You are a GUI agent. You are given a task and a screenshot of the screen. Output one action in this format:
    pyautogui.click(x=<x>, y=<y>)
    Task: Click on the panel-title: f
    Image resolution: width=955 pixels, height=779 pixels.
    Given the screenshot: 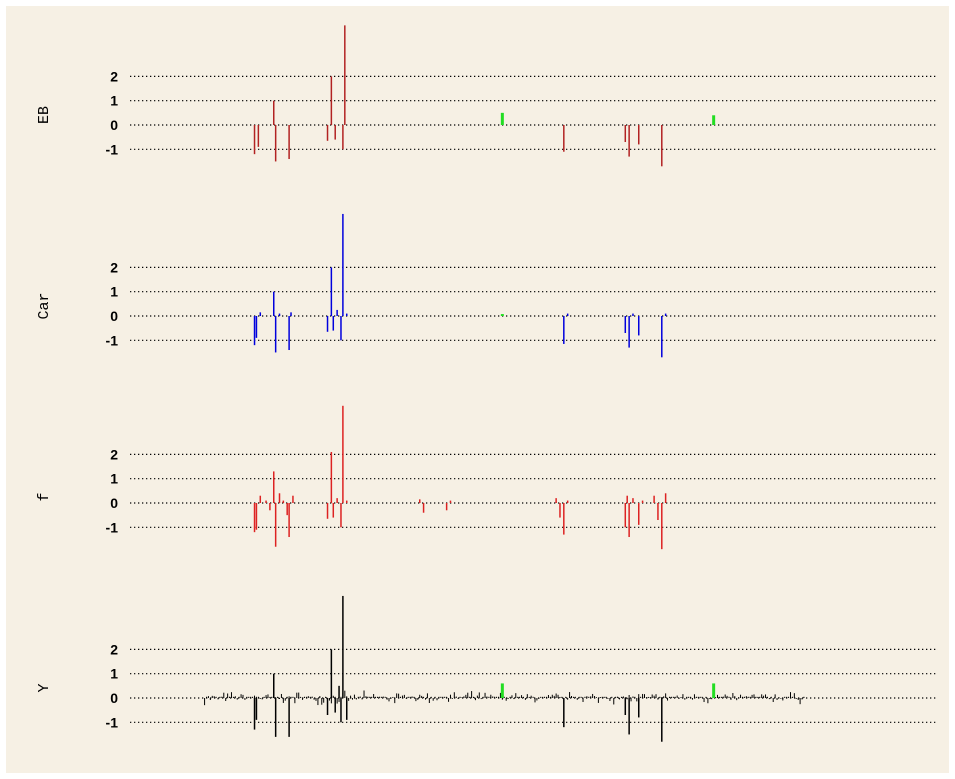 What is the action you would take?
    pyautogui.click(x=44, y=496)
    